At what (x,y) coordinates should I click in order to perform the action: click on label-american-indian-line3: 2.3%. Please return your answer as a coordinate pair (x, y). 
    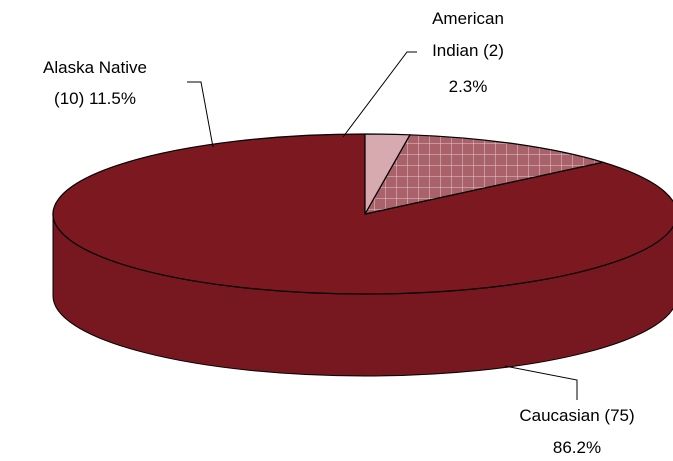
    Looking at the image, I should click on (468, 86).